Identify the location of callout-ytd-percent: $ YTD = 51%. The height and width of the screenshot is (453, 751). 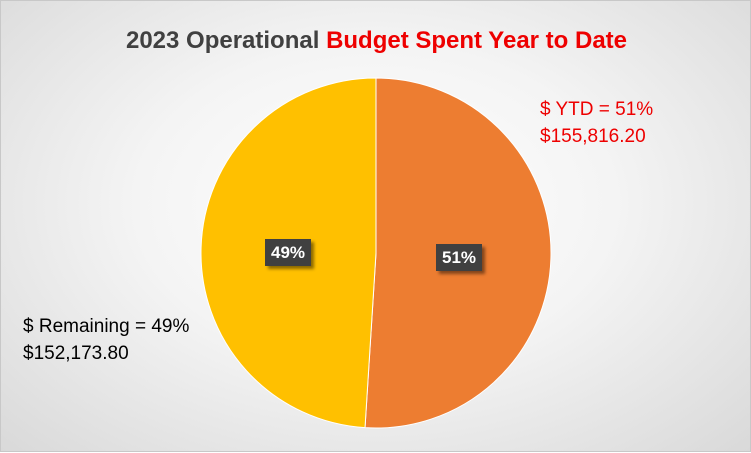
(597, 109).